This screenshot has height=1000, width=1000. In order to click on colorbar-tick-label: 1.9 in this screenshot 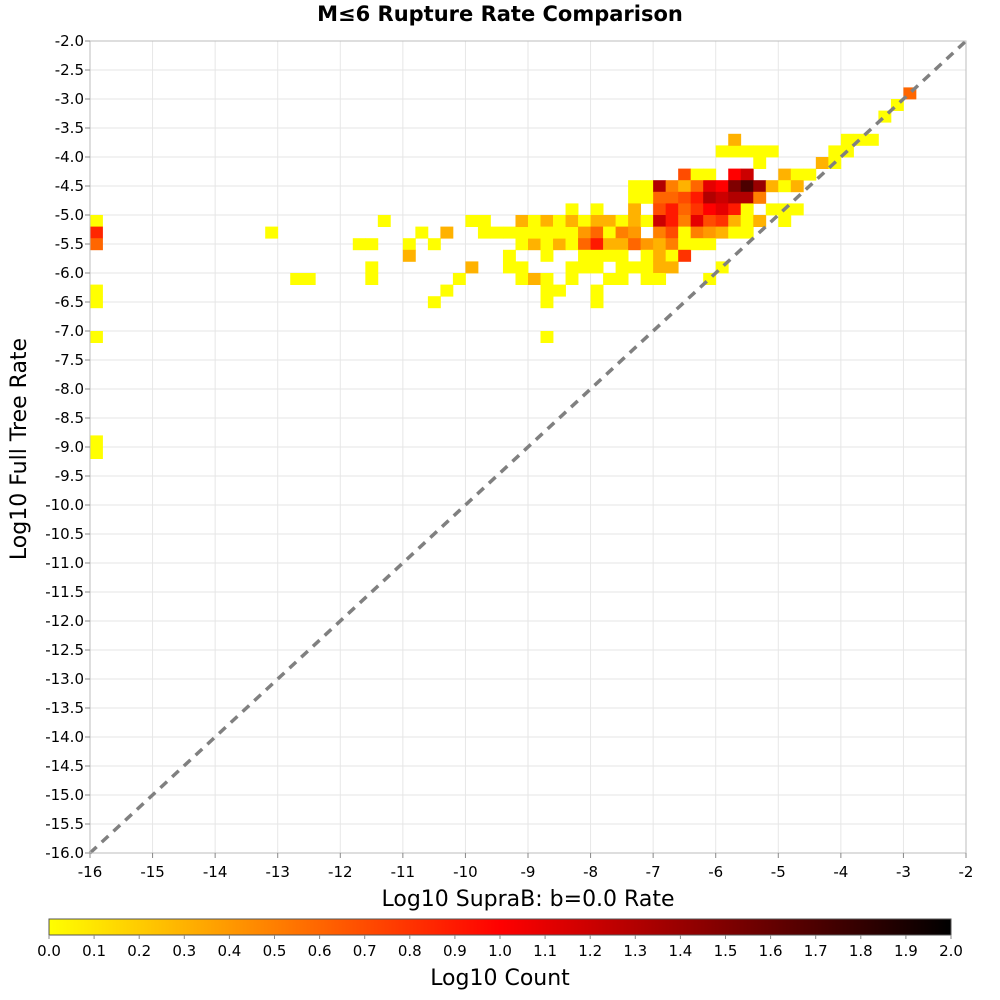, I will do `click(906, 951)`.